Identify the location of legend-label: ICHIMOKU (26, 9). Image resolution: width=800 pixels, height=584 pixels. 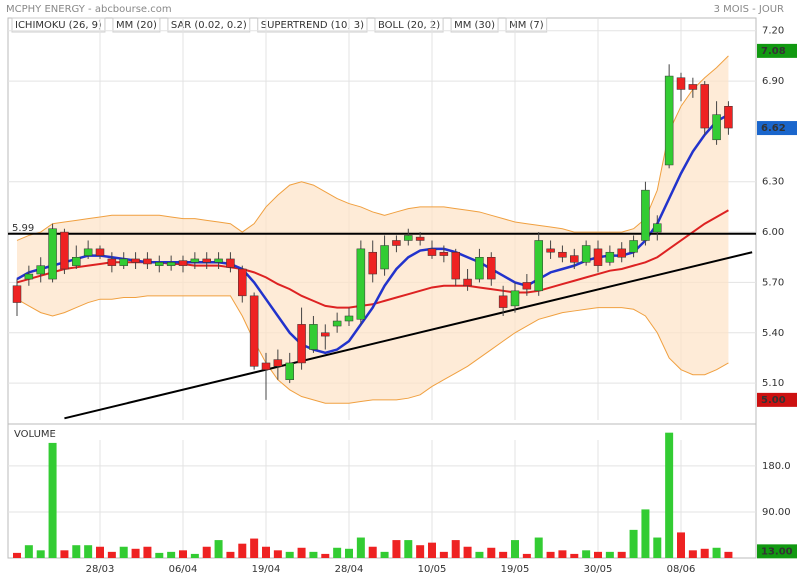
(58, 25).